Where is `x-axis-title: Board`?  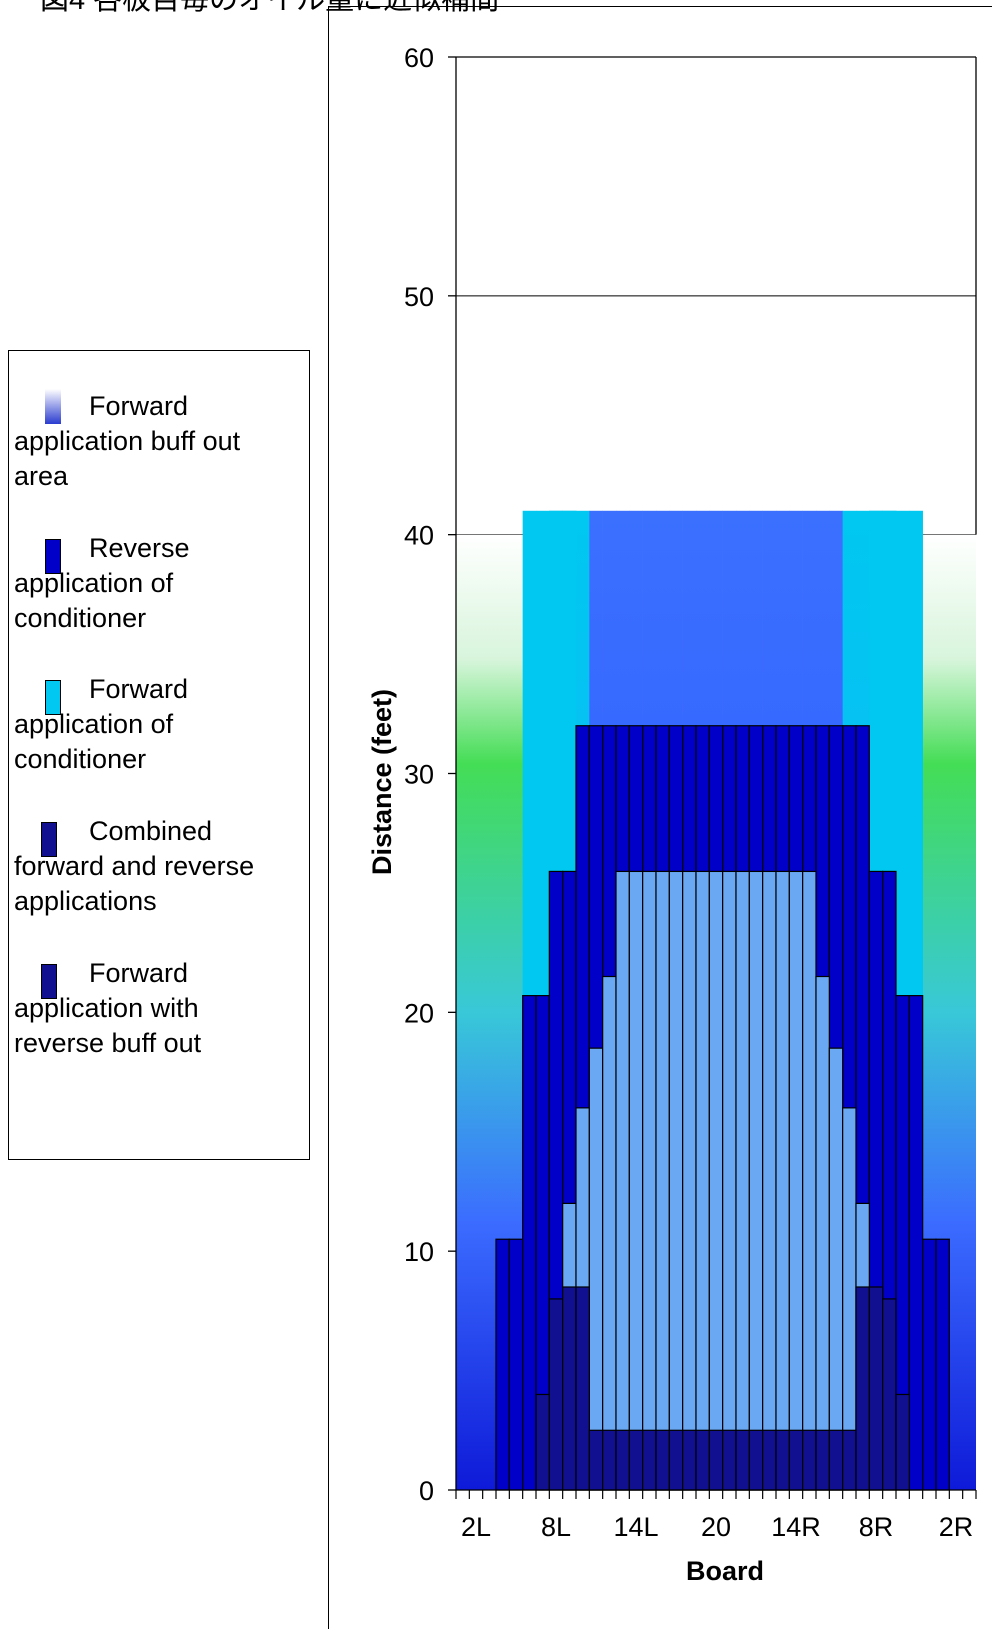
x-axis-title: Board is located at coordinates (725, 1571).